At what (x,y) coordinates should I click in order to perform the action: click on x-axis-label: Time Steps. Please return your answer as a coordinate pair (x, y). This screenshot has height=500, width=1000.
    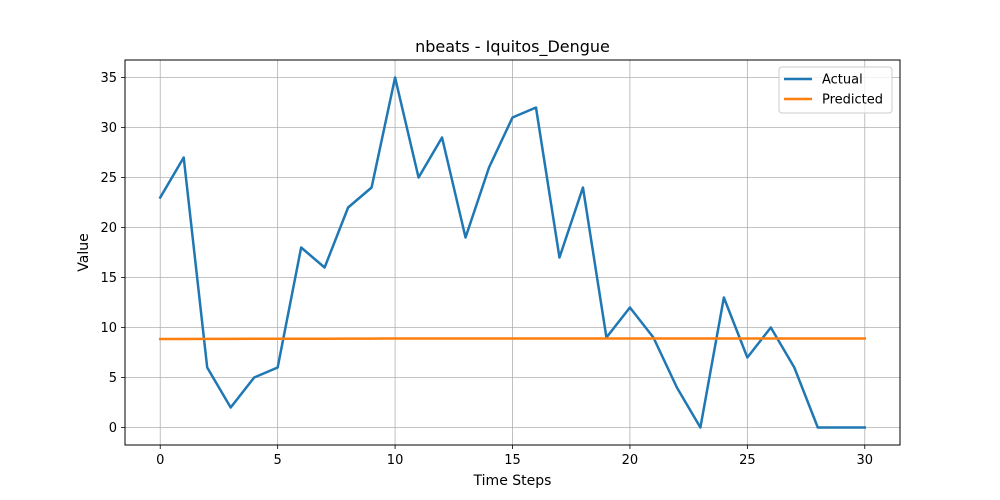
    Looking at the image, I should click on (512, 481).